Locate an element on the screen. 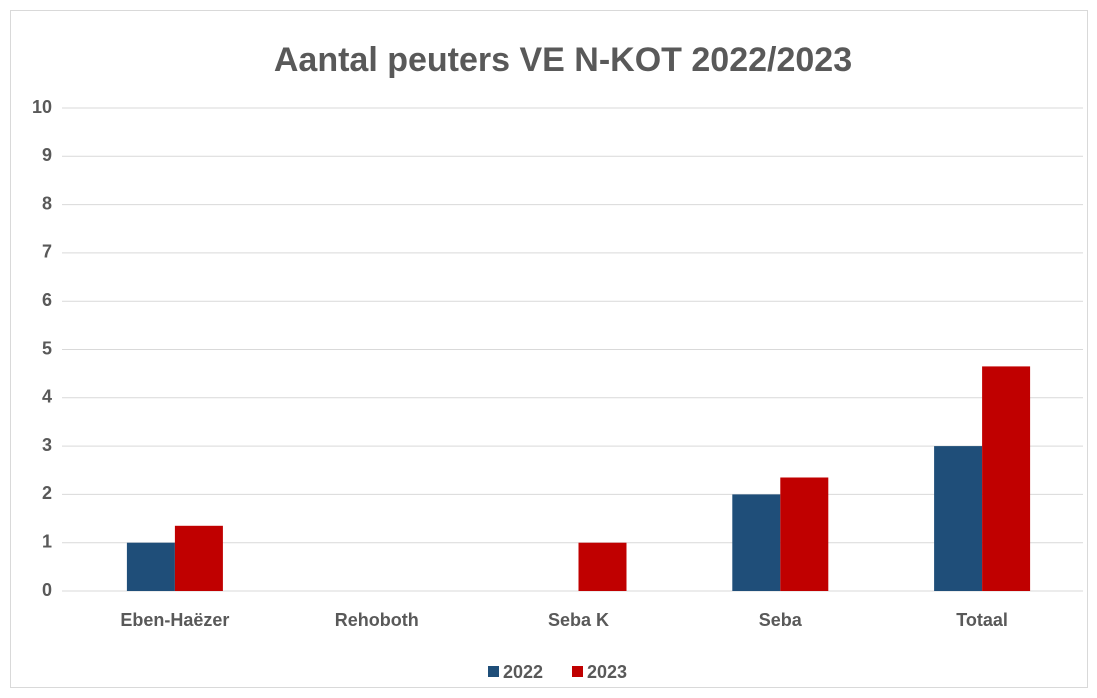 The image size is (1097, 698). y-tick-label: 10 is located at coordinates (42, 107).